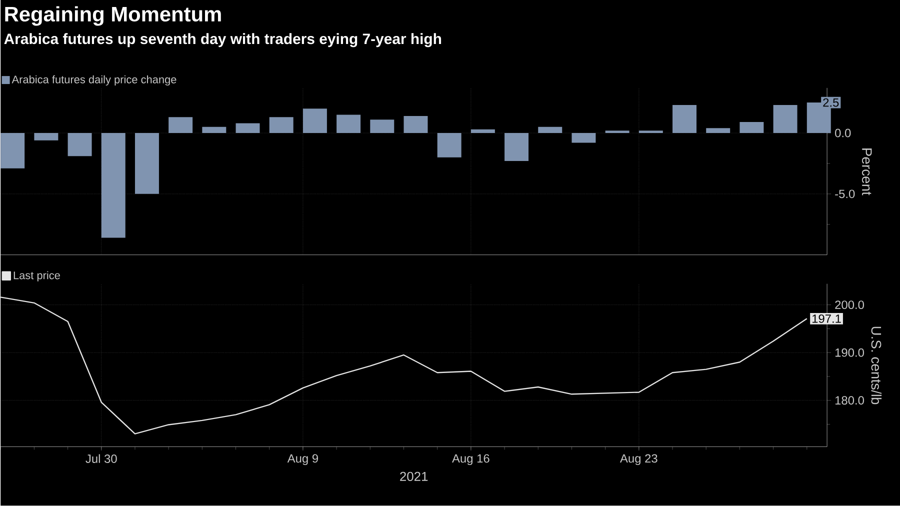 This screenshot has height=506, width=900. I want to click on y-tick-label: 180.0, so click(849, 400).